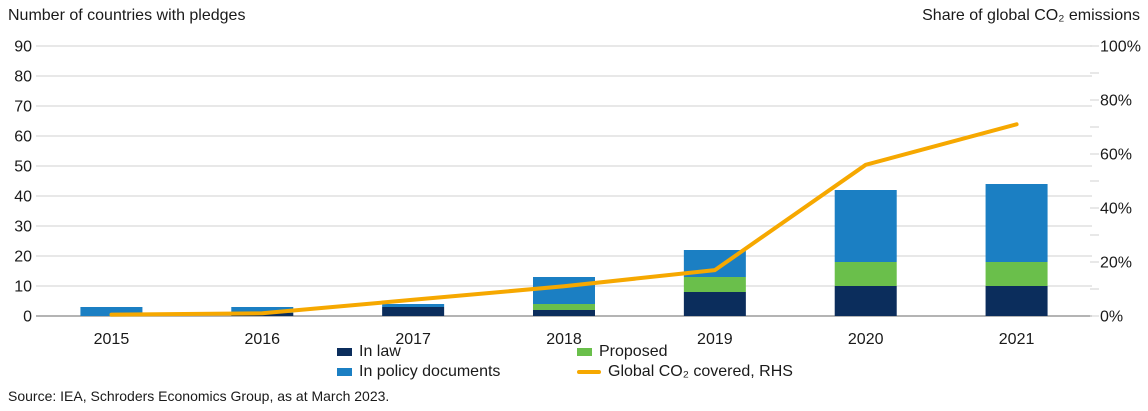  What do you see at coordinates (23, 77) in the screenshot?
I see `left-axis-tick-label: 80` at bounding box center [23, 77].